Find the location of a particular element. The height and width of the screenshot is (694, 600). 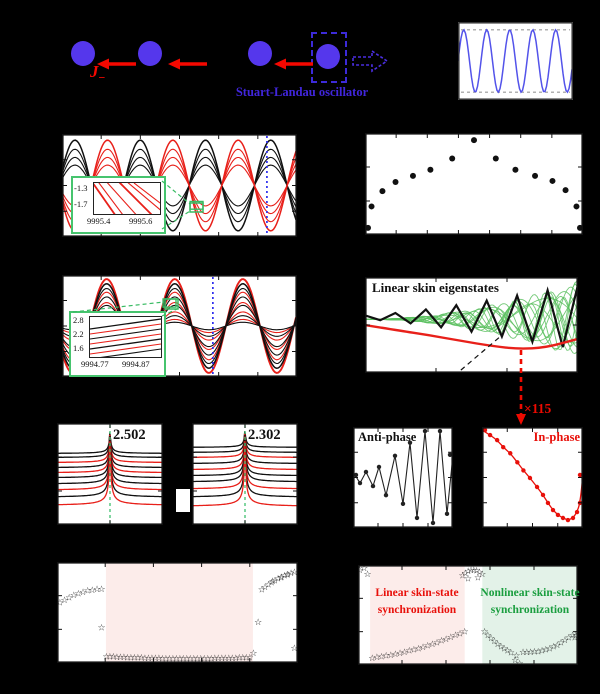

peak-frequency-label: 2.302 is located at coordinates (264, 435).